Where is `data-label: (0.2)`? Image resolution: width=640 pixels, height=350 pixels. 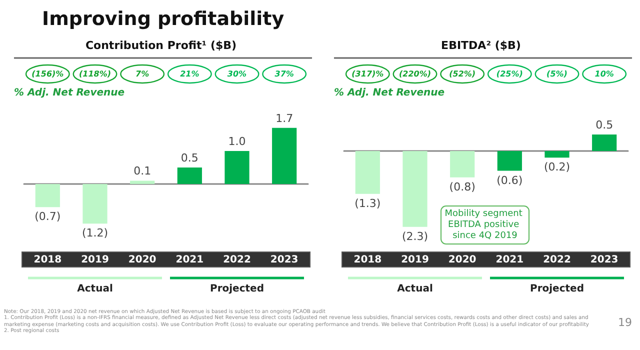 data-label: (0.2) is located at coordinates (557, 167).